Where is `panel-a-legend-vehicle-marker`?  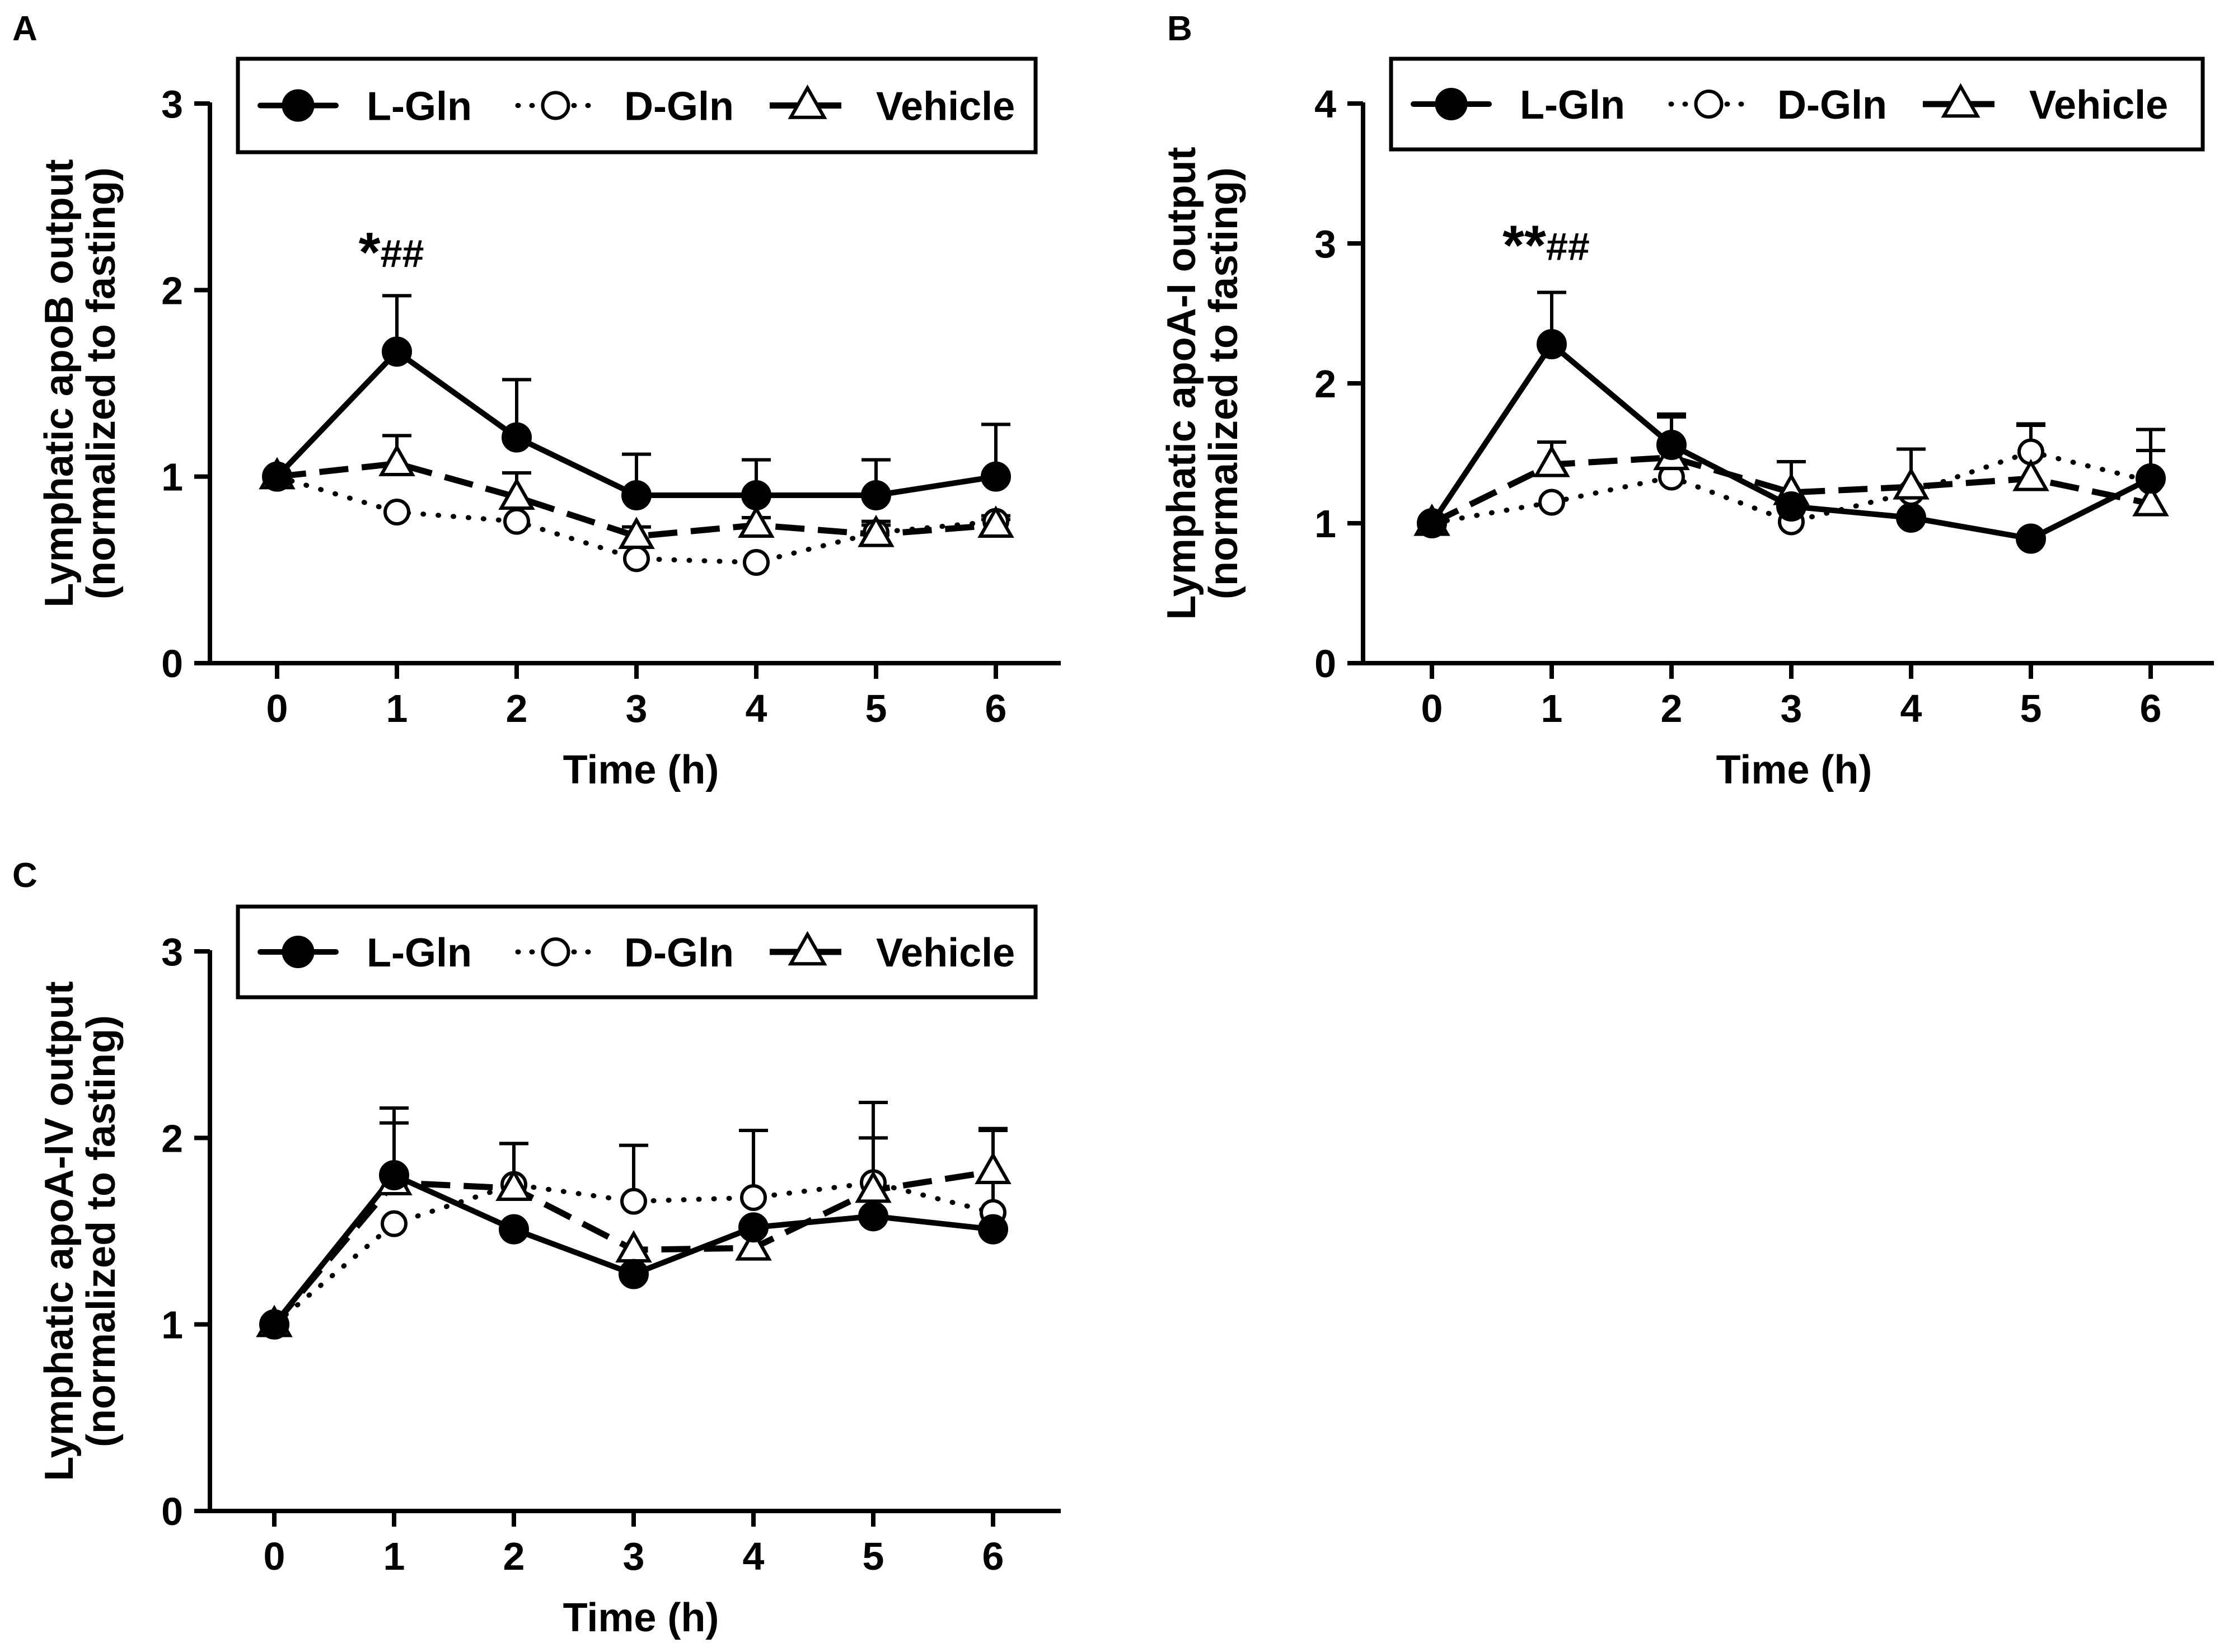
panel-a-legend-vehicle-marker is located at coordinates (807, 101).